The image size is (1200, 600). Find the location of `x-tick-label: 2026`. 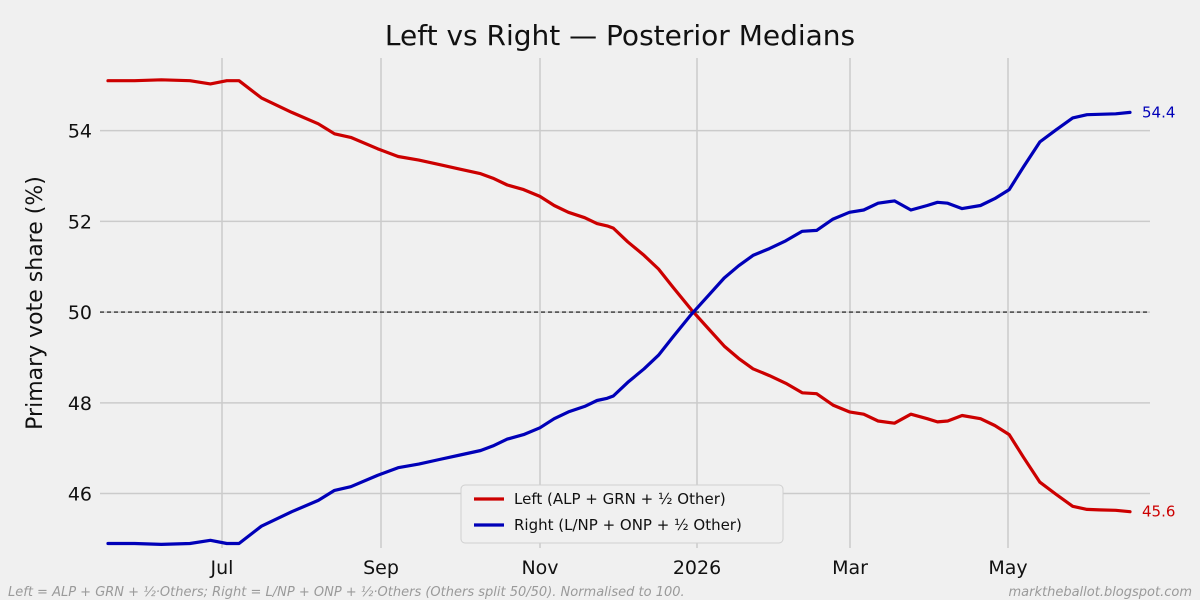

x-tick-label: 2026 is located at coordinates (697, 568).